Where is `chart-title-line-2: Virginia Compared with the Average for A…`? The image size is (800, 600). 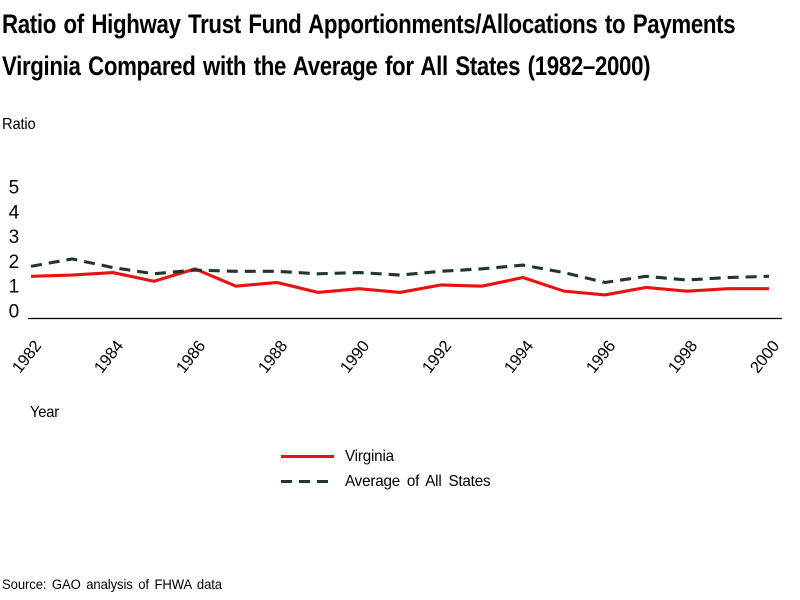 chart-title-line-2: Virginia Compared with the Average for A… is located at coordinates (326, 66).